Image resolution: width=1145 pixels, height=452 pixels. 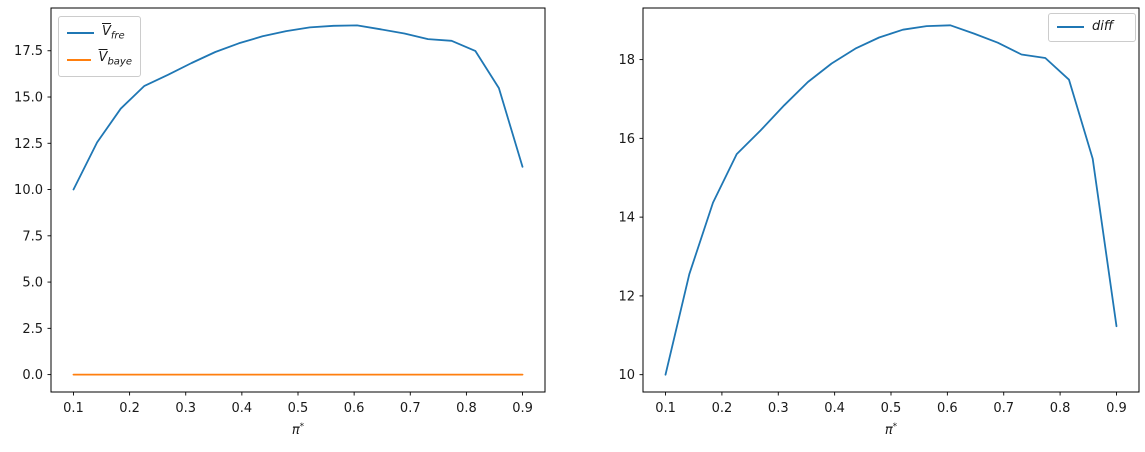 I want to click on chart-0-xtick-label: 0.9, so click(x=522, y=408).